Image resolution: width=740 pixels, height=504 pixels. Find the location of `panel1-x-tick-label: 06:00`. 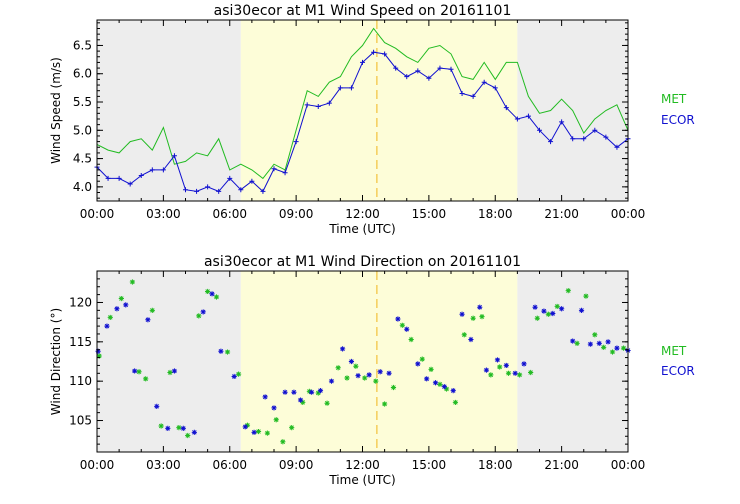

panel1-x-tick-label: 06:00 is located at coordinates (229, 214).